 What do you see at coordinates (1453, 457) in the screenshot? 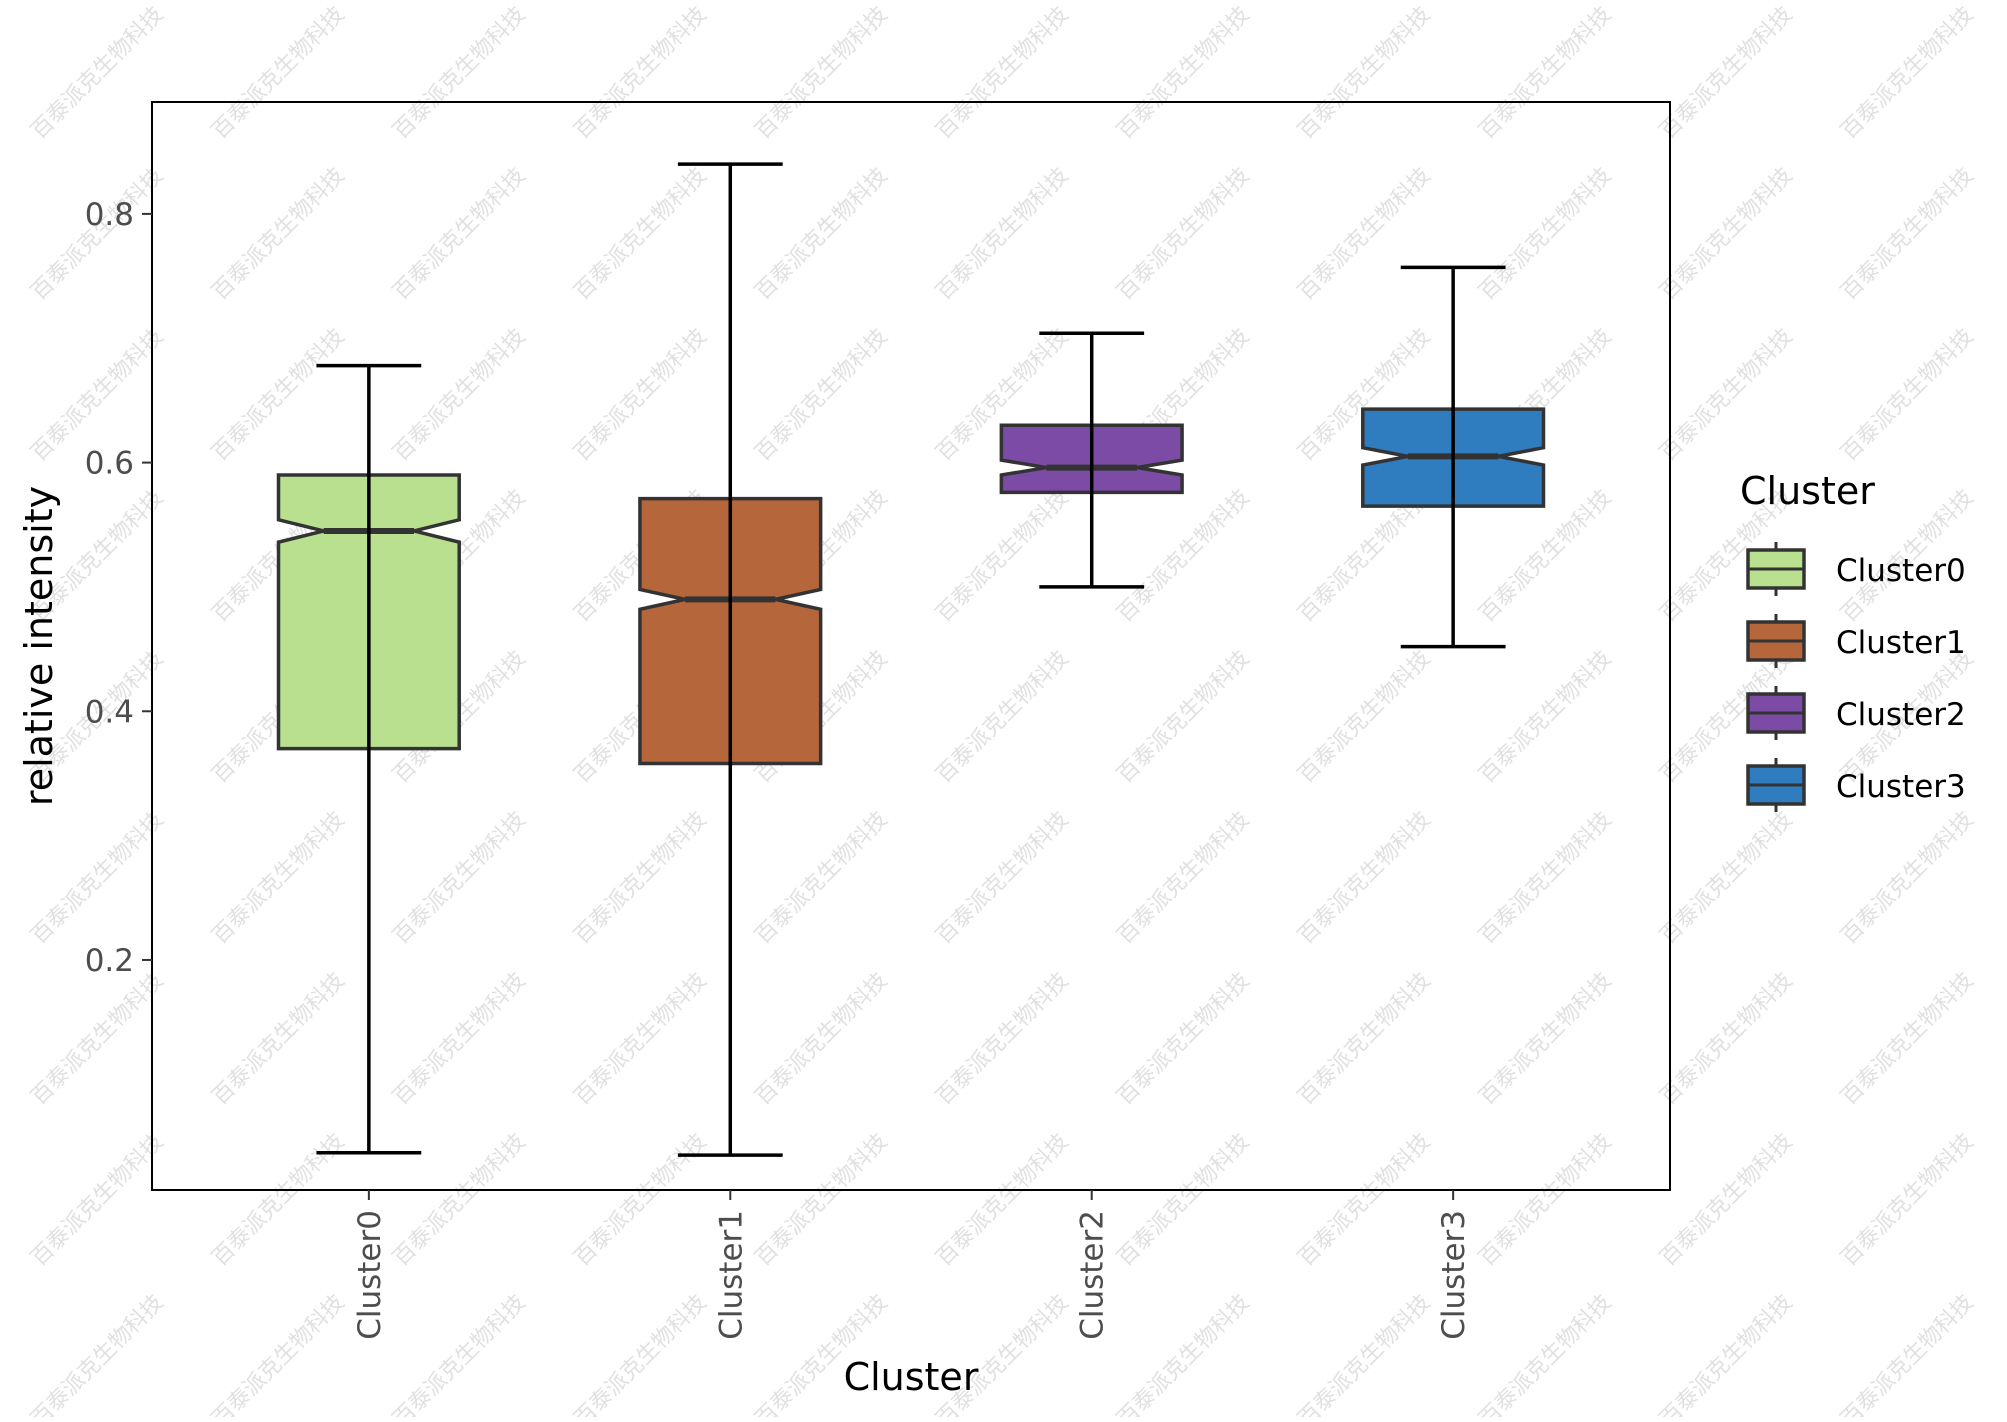
I see `box-Cluster3` at bounding box center [1453, 457].